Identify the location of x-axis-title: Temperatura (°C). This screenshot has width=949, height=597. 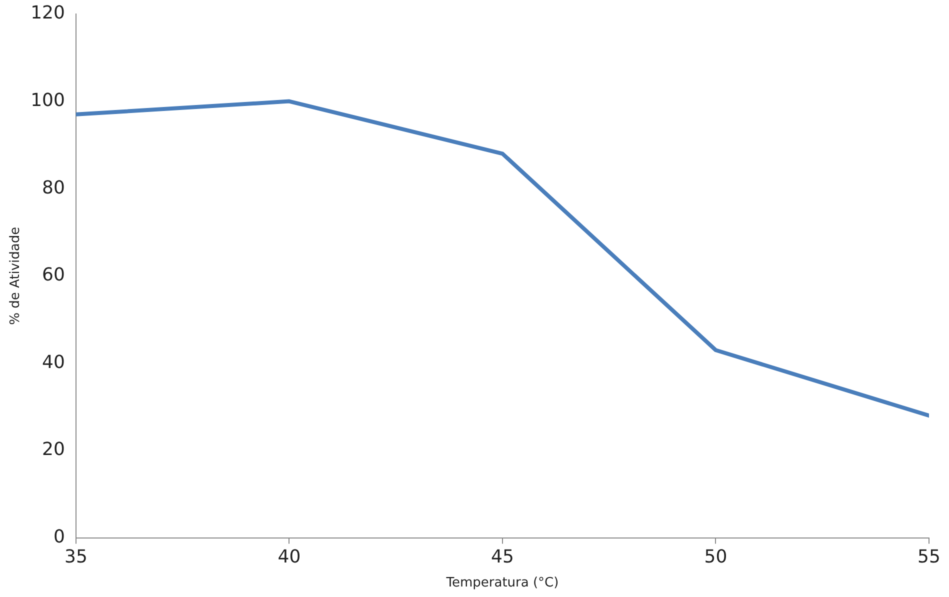
(502, 583).